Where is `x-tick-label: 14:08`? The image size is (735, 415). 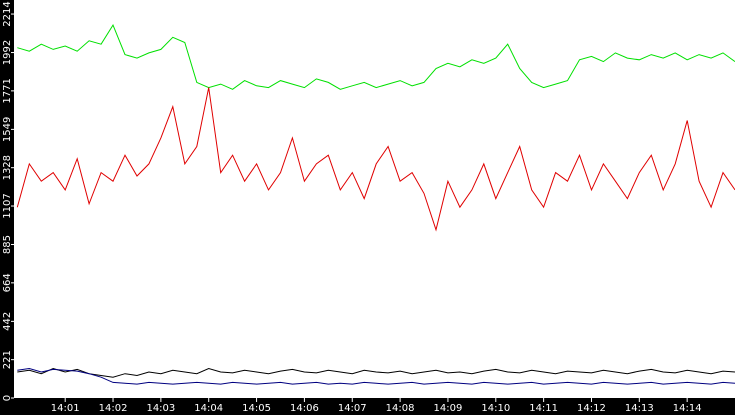
x-tick-label: 14:08 is located at coordinates (400, 408).